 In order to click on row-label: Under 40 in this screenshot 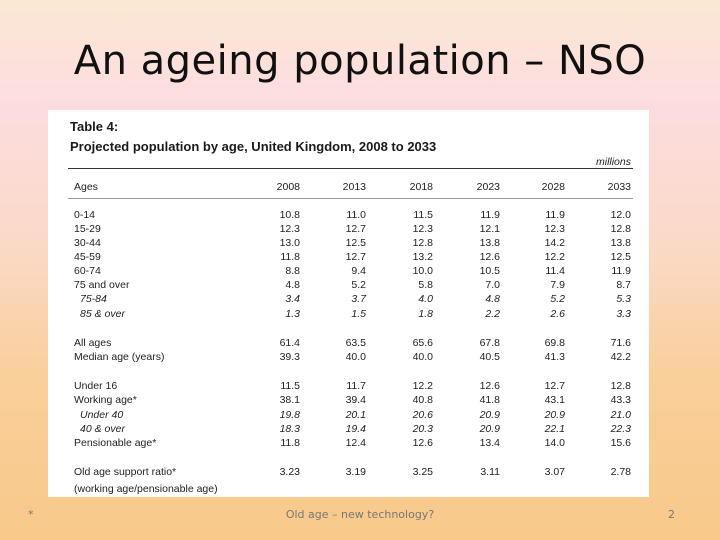, I will do `click(102, 415)`.